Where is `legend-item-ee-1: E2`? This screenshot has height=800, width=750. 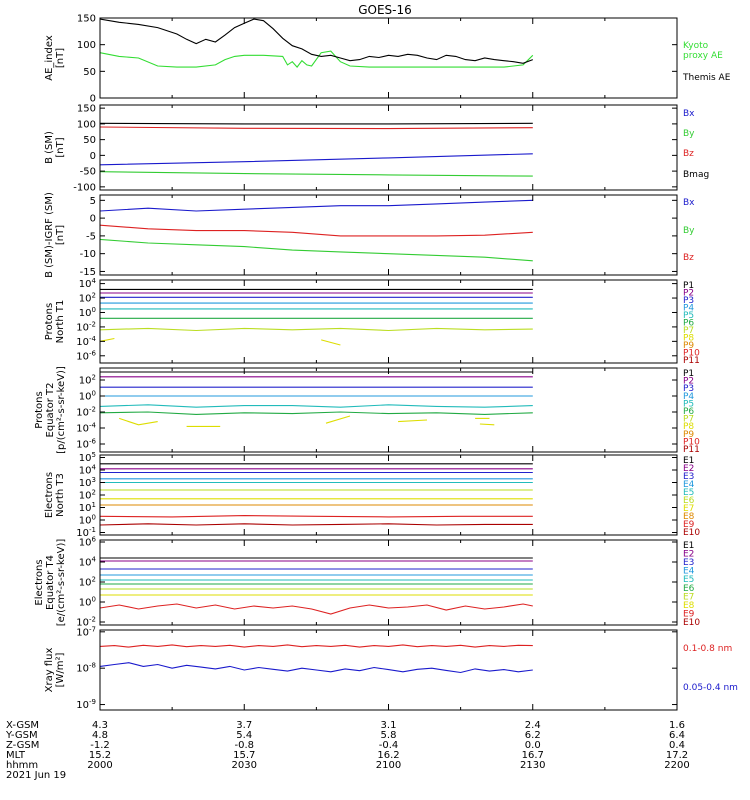 legend-item-ee-1: E2 is located at coordinates (688, 555).